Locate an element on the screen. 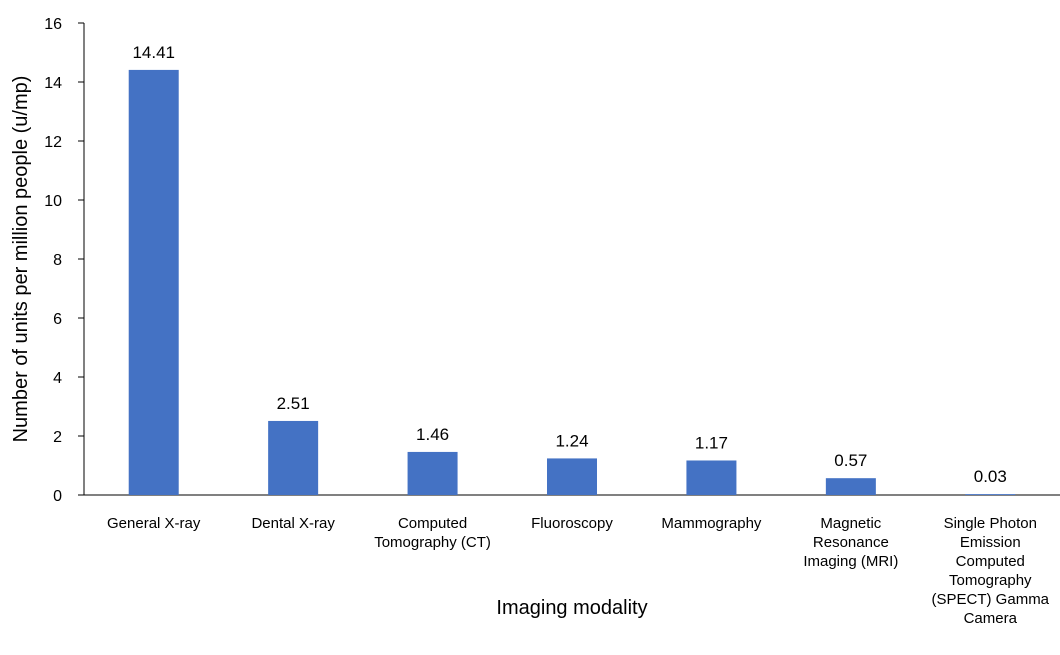  x-axis-title: Imaging modality is located at coordinates (571, 608).